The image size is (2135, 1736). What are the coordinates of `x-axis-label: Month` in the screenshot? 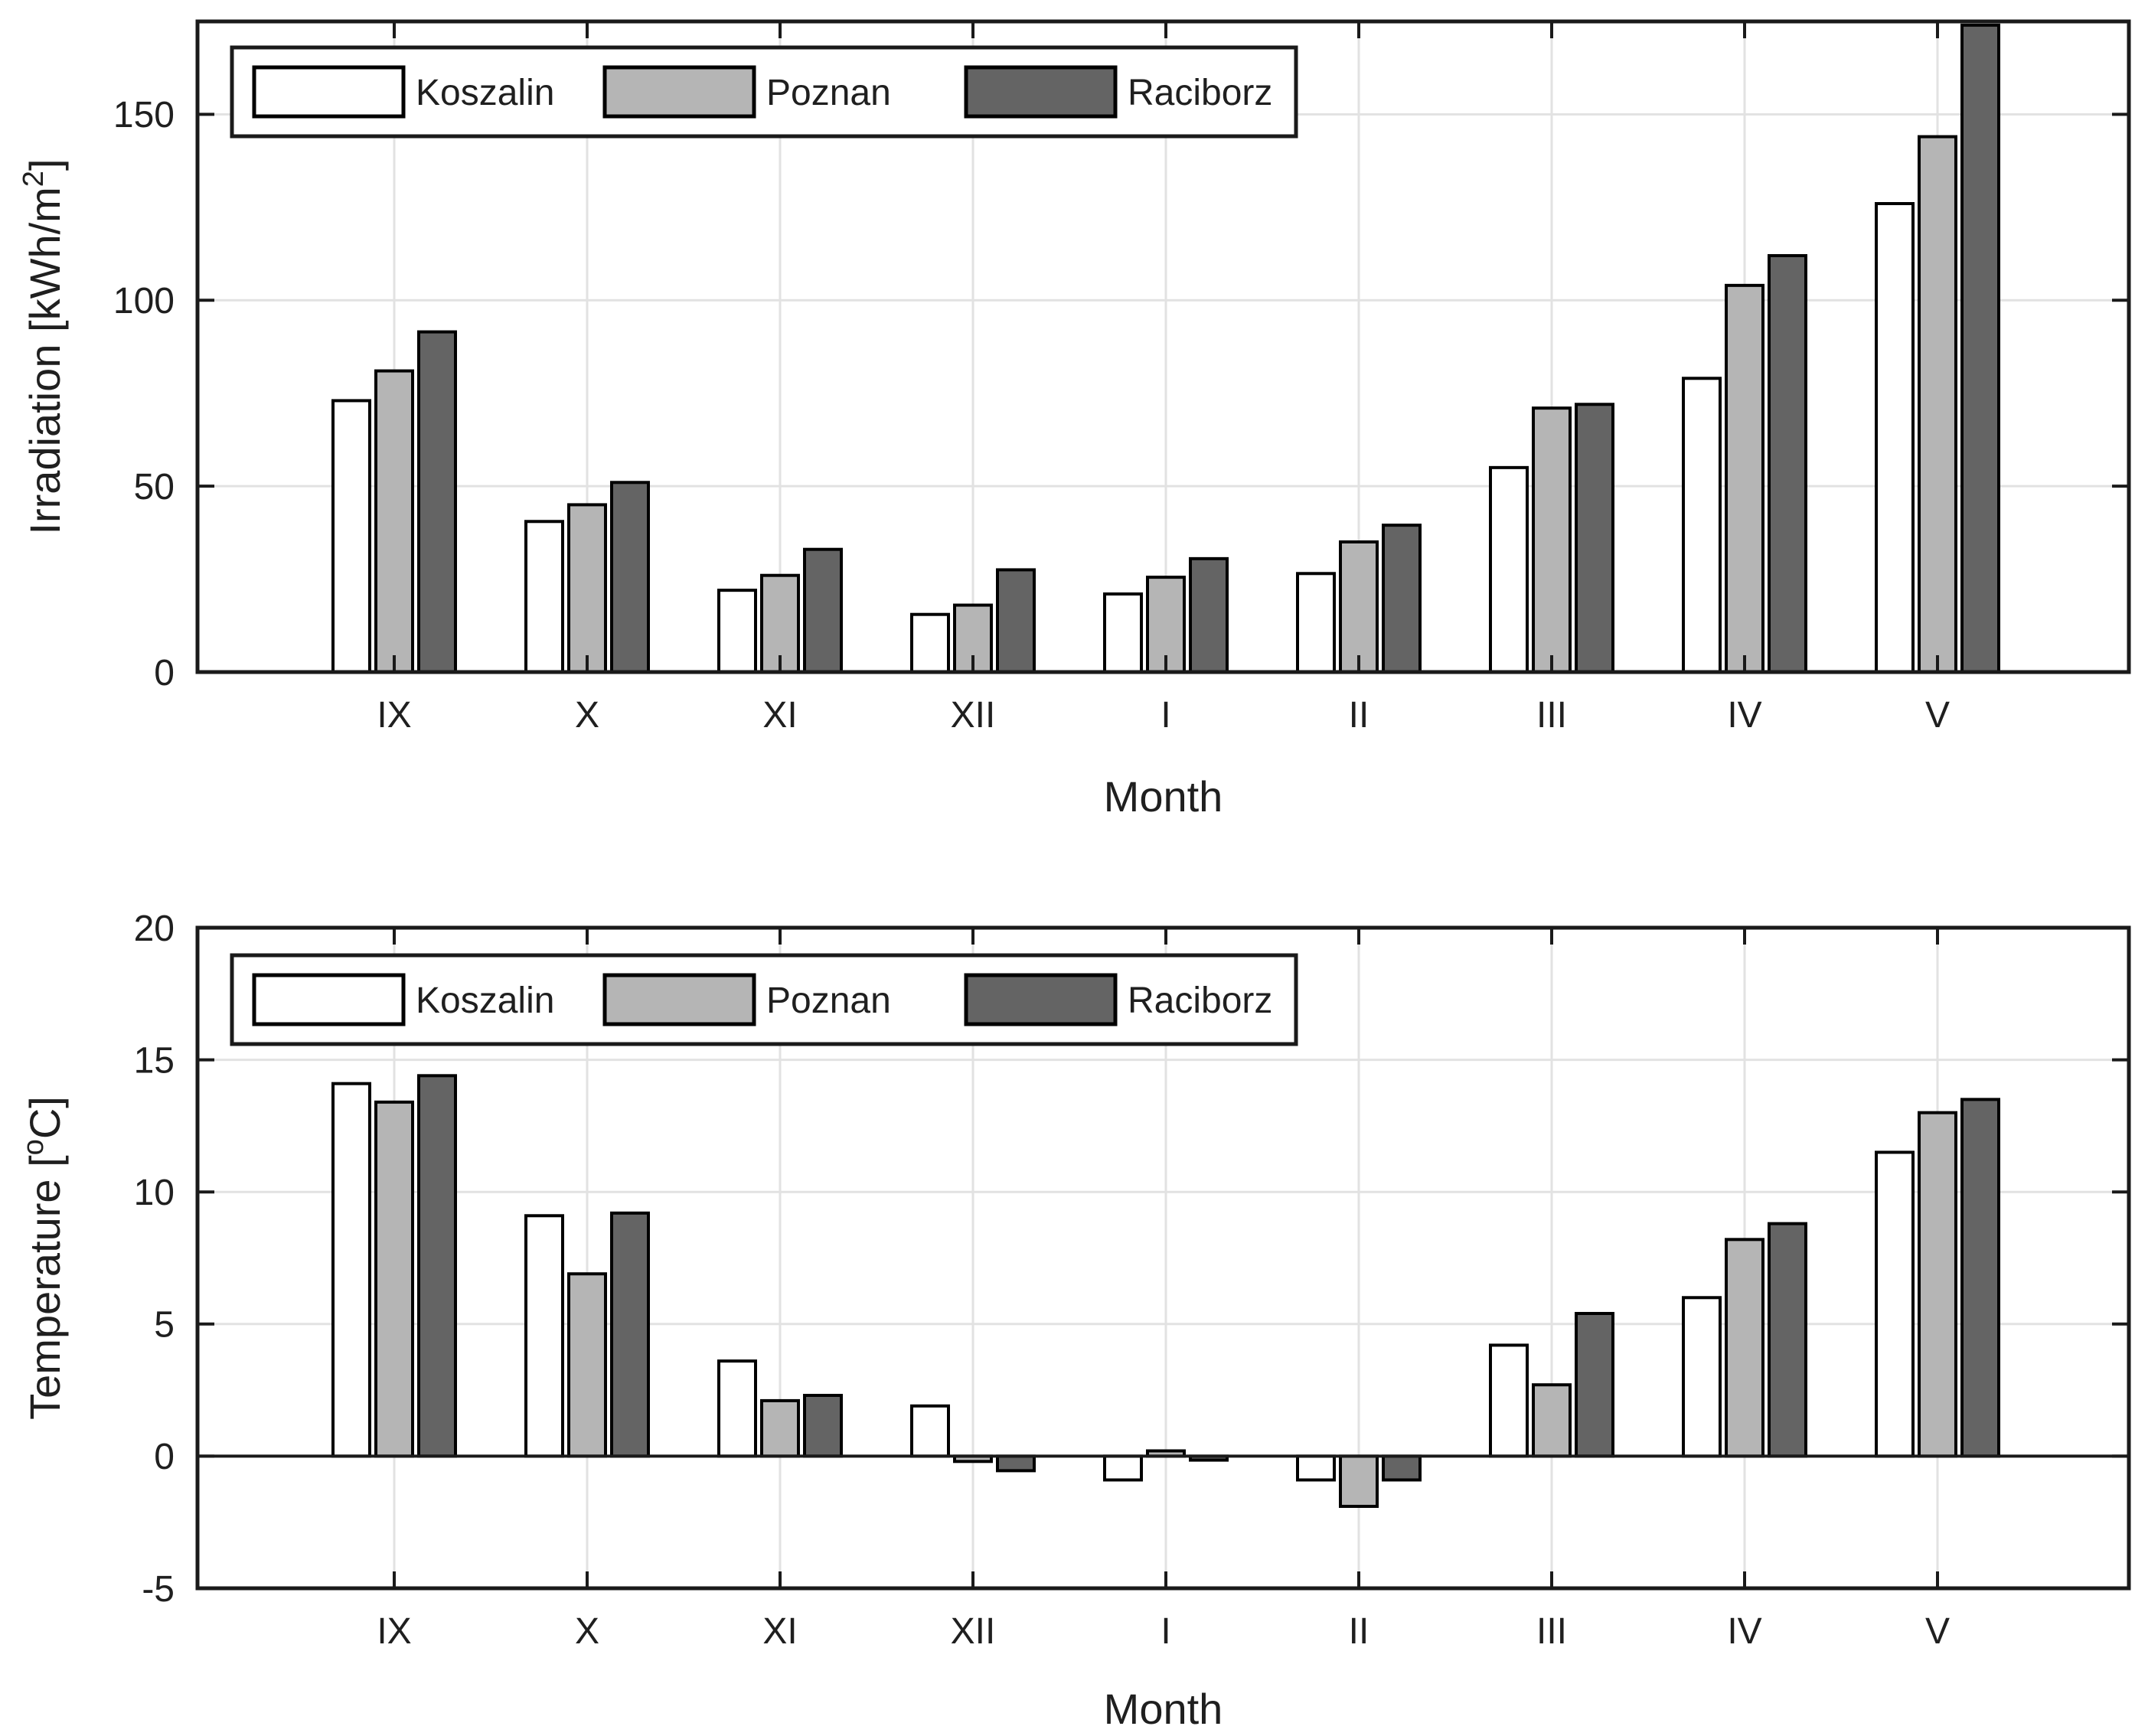 It's located at (1163, 1708).